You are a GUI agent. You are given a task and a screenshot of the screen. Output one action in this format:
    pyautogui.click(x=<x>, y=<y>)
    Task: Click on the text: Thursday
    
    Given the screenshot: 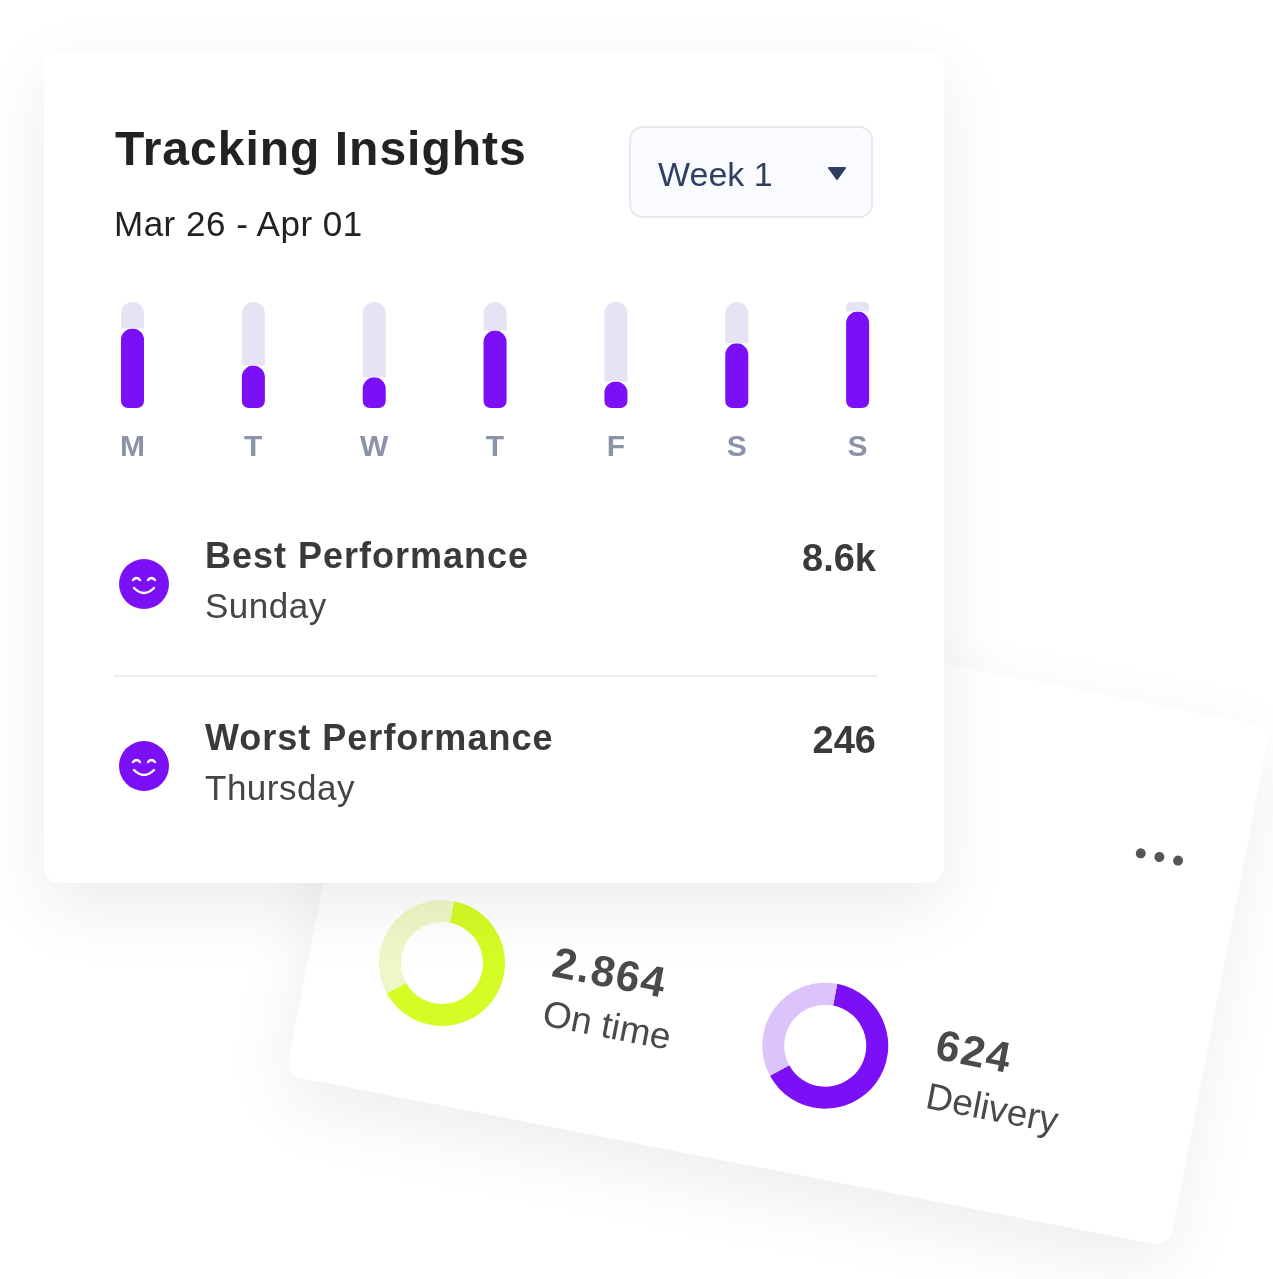 What is the action you would take?
    pyautogui.click(x=280, y=787)
    